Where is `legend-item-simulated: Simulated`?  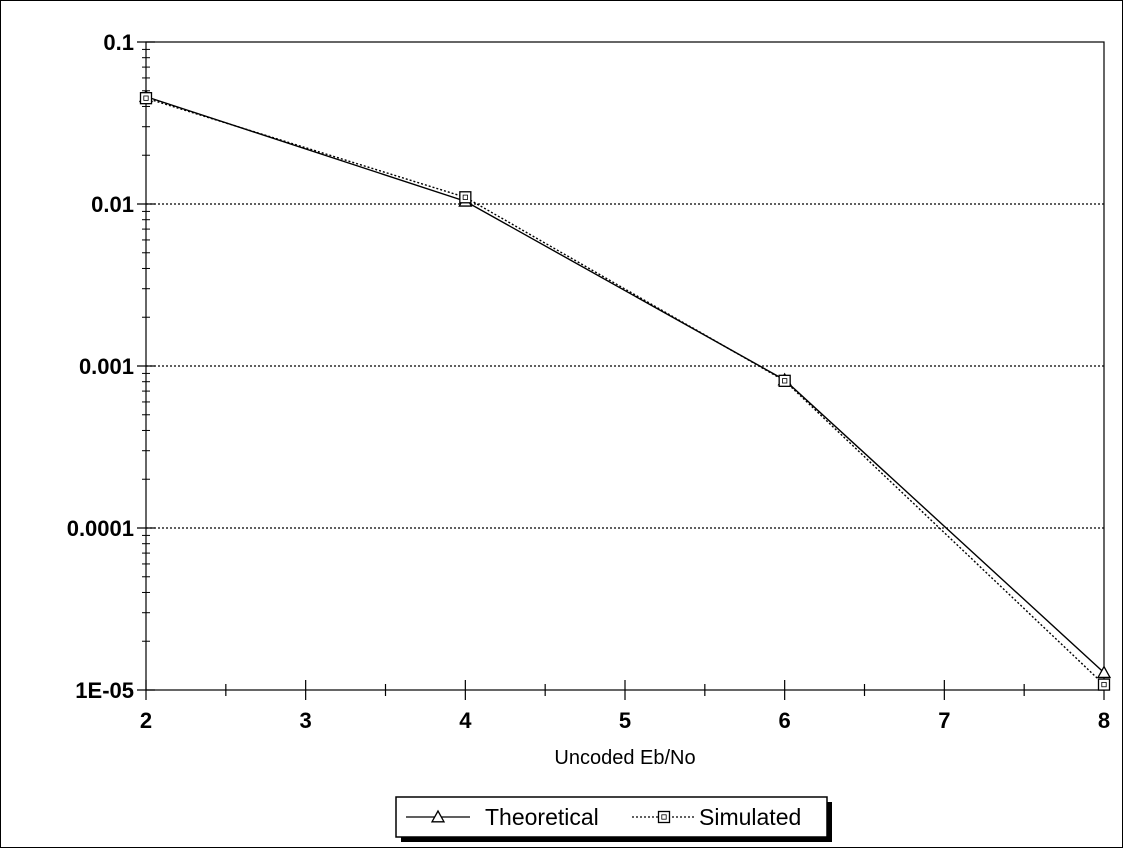 legend-item-simulated: Simulated is located at coordinates (716, 817).